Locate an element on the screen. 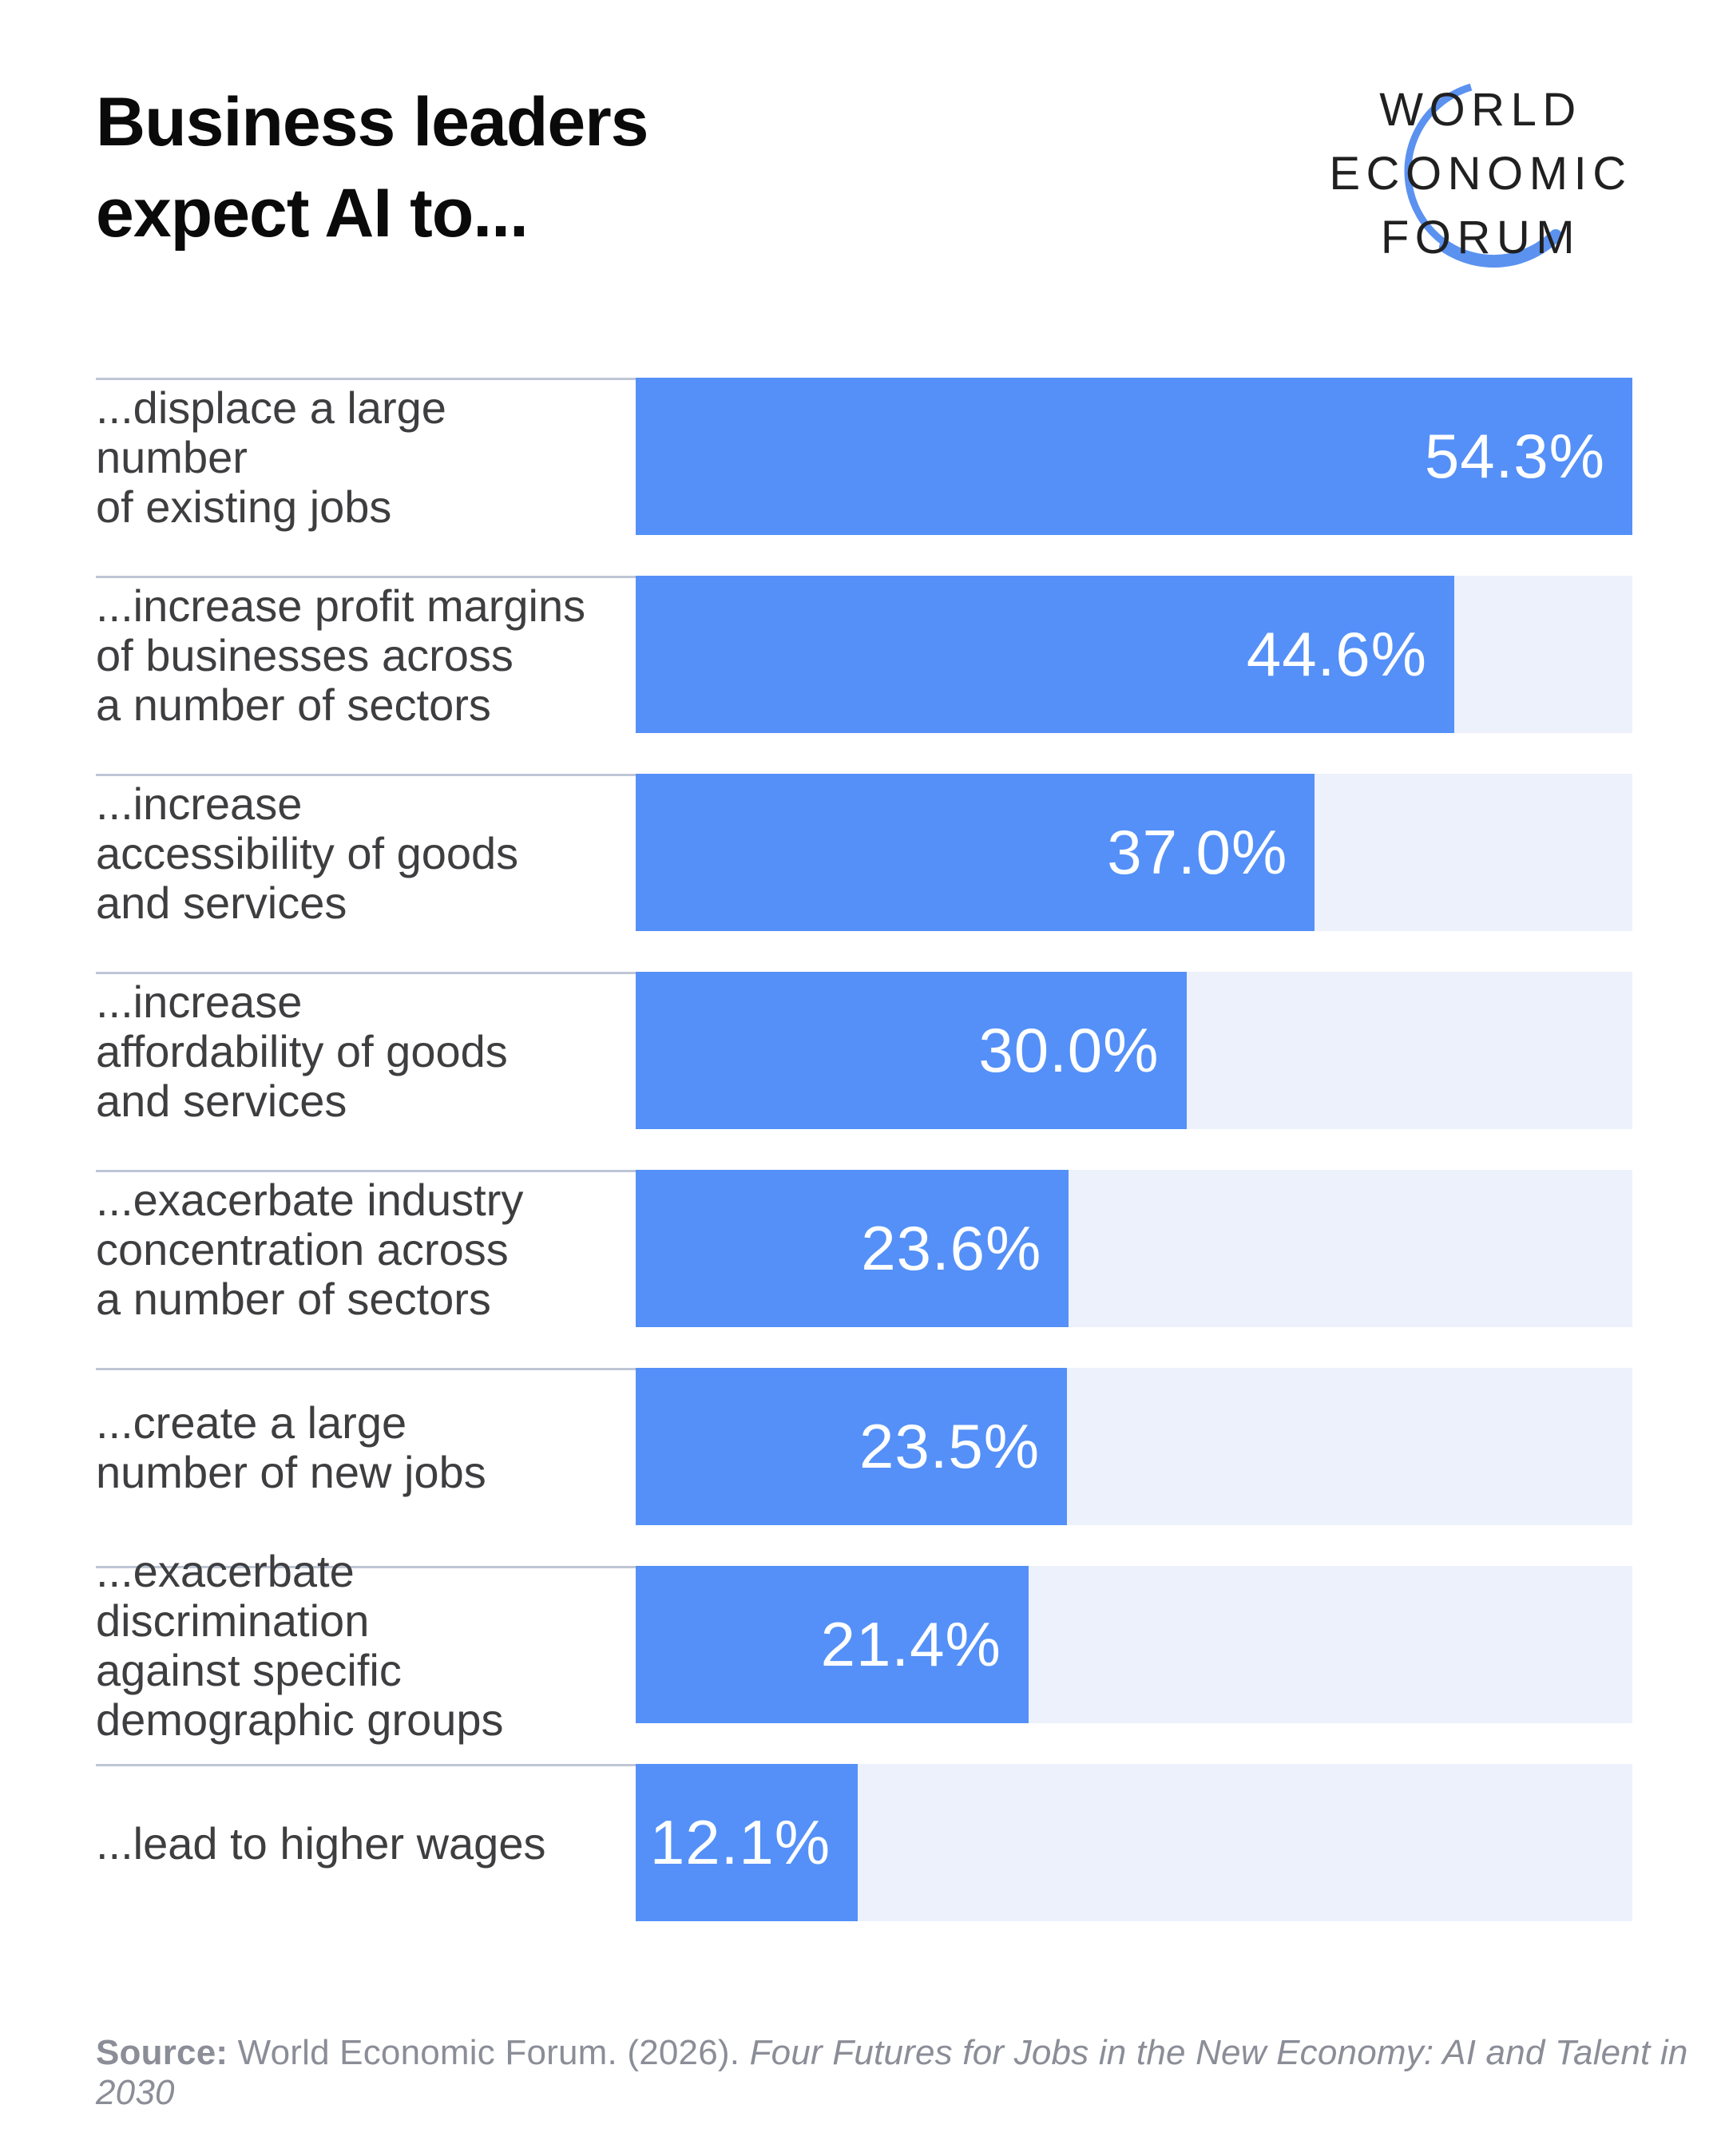 The image size is (1725, 2156). category-label: ...create a large number of new jobs is located at coordinates (366, 1446).